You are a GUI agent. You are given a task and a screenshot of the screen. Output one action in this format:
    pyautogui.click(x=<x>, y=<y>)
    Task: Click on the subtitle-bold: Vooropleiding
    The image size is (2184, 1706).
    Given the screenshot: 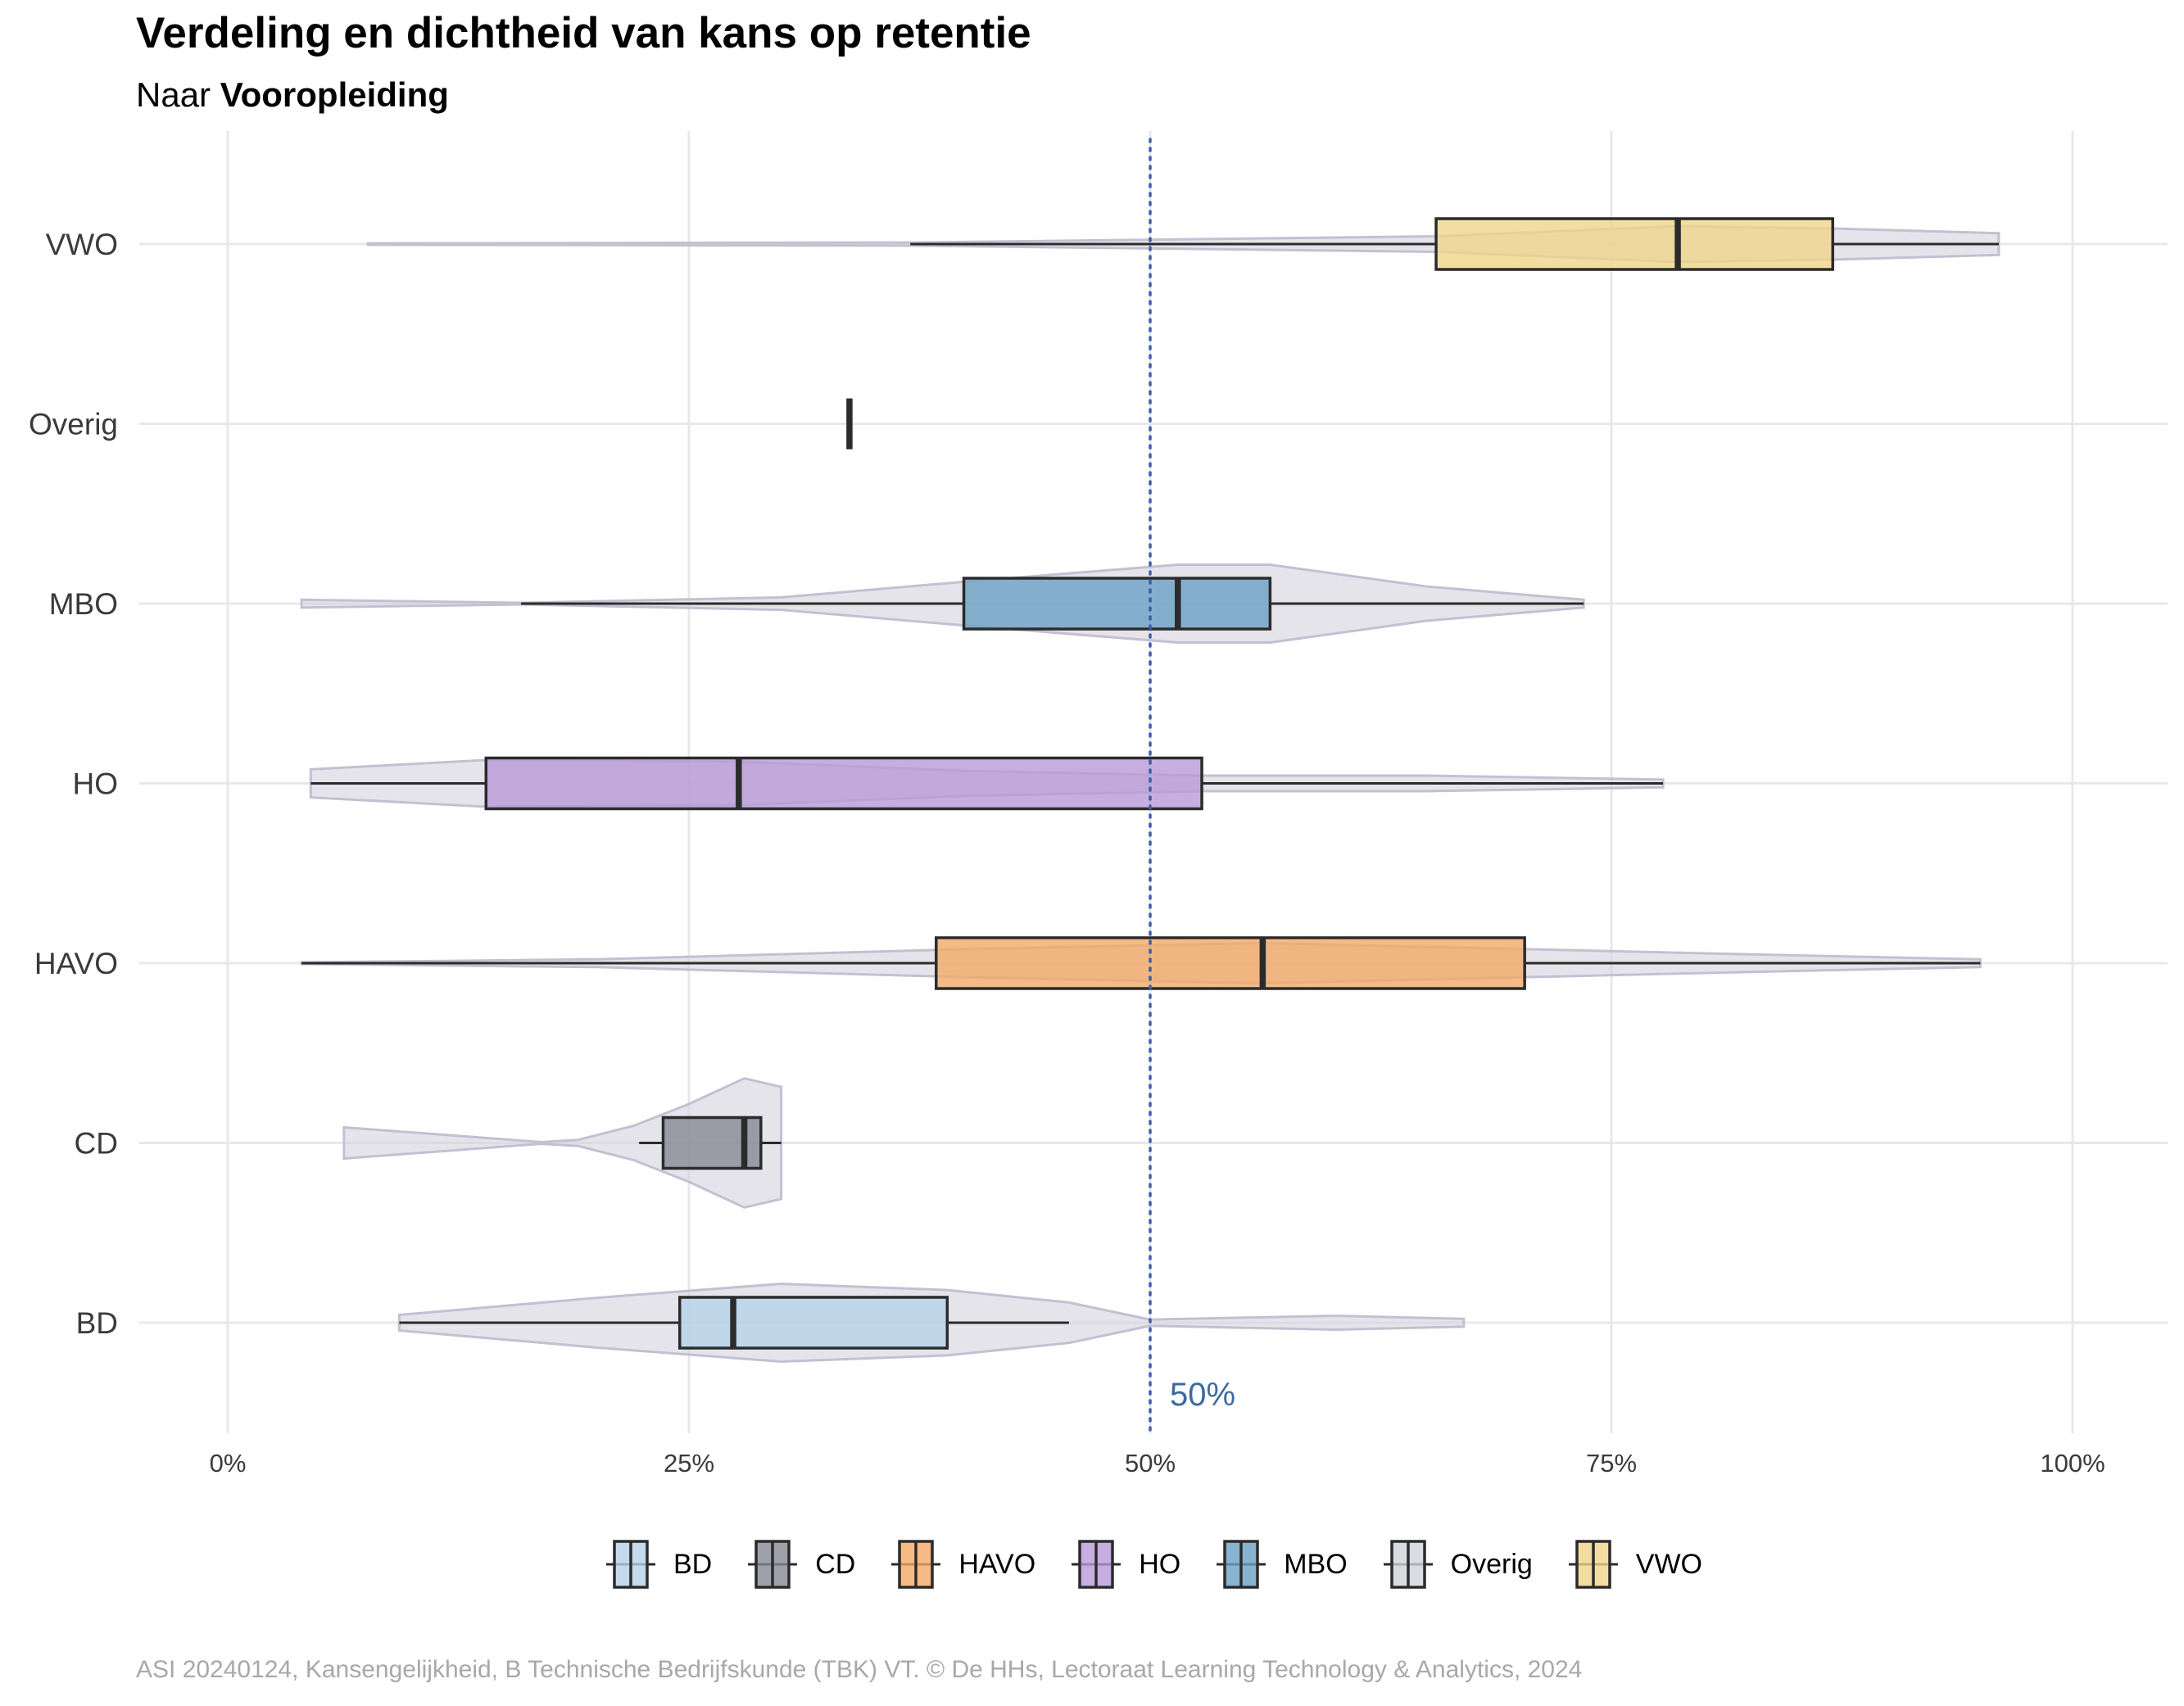 What is the action you would take?
    pyautogui.click(x=334, y=94)
    